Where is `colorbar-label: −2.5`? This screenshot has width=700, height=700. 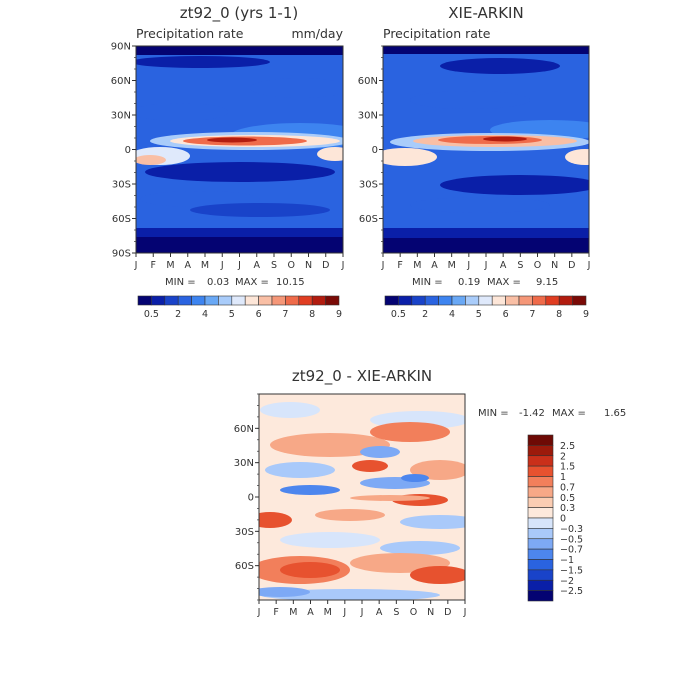
colorbar-label: −2.5 is located at coordinates (571, 591).